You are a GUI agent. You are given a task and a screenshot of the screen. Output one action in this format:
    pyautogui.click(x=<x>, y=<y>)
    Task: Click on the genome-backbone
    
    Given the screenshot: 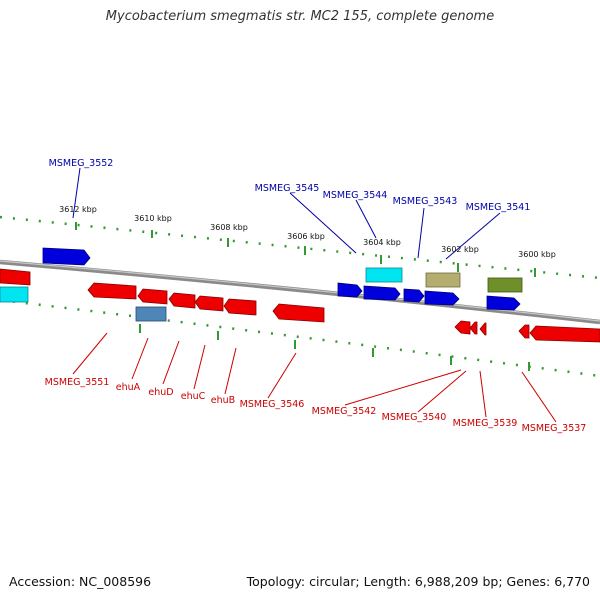 What is the action you would take?
    pyautogui.click(x=300, y=292)
    